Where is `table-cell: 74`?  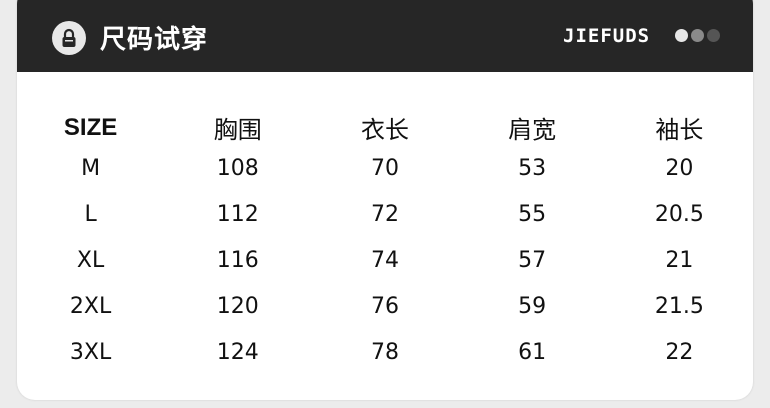 table-cell: 74 is located at coordinates (384, 260).